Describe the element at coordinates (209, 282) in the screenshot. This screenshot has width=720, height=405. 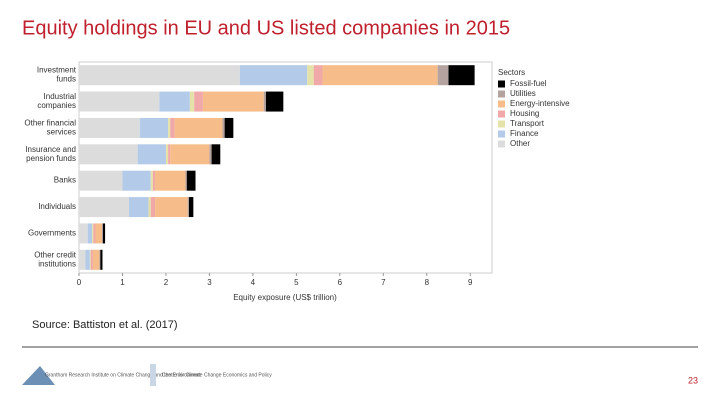
I see `x-tick-label: 3` at that location.